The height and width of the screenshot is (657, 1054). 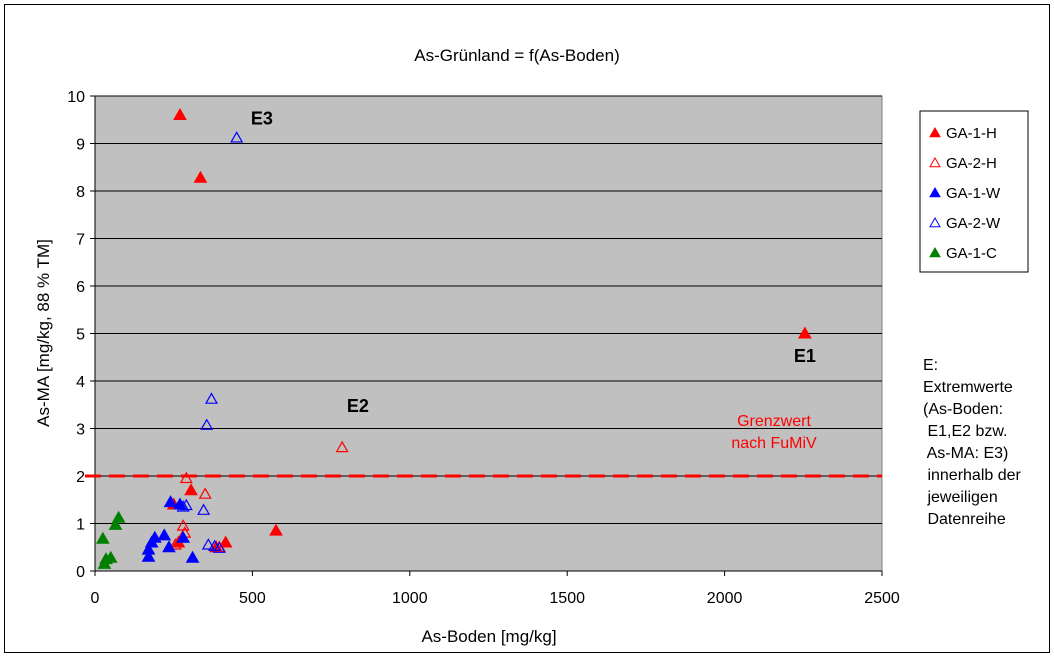 I want to click on legend-box, so click(x=974, y=191).